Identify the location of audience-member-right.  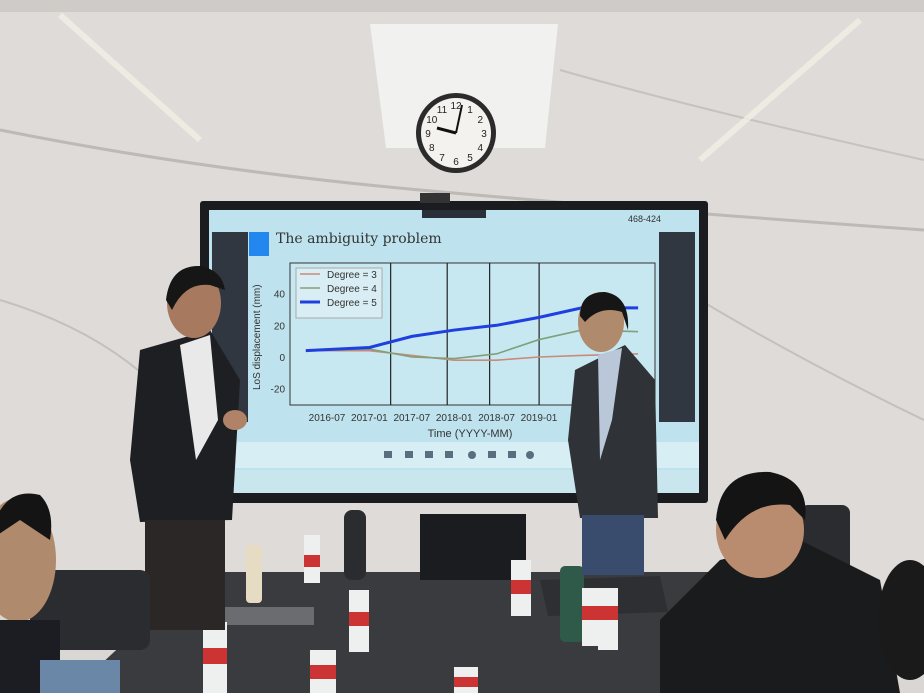
(792, 582).